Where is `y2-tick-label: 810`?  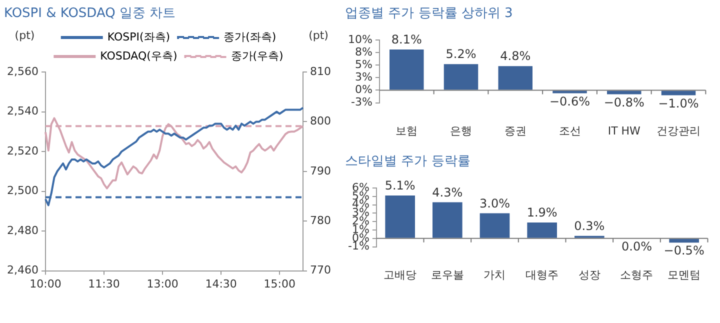 y2-tick-label: 810 is located at coordinates (321, 71).